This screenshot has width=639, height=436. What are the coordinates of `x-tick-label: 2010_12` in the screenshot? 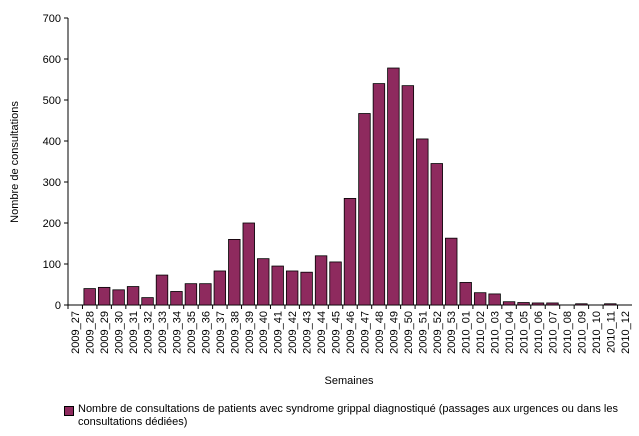 It's located at (626, 332).